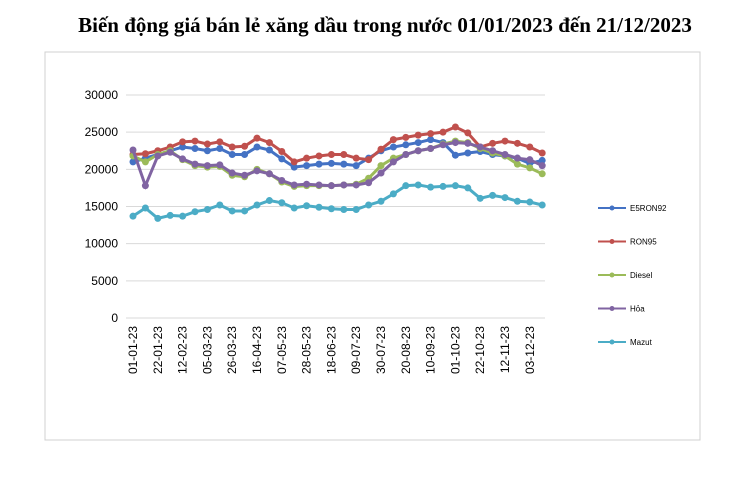 The image size is (750, 483). Describe the element at coordinates (530, 350) in the screenshot. I see `x-tick-label: 03-12-23` at that location.